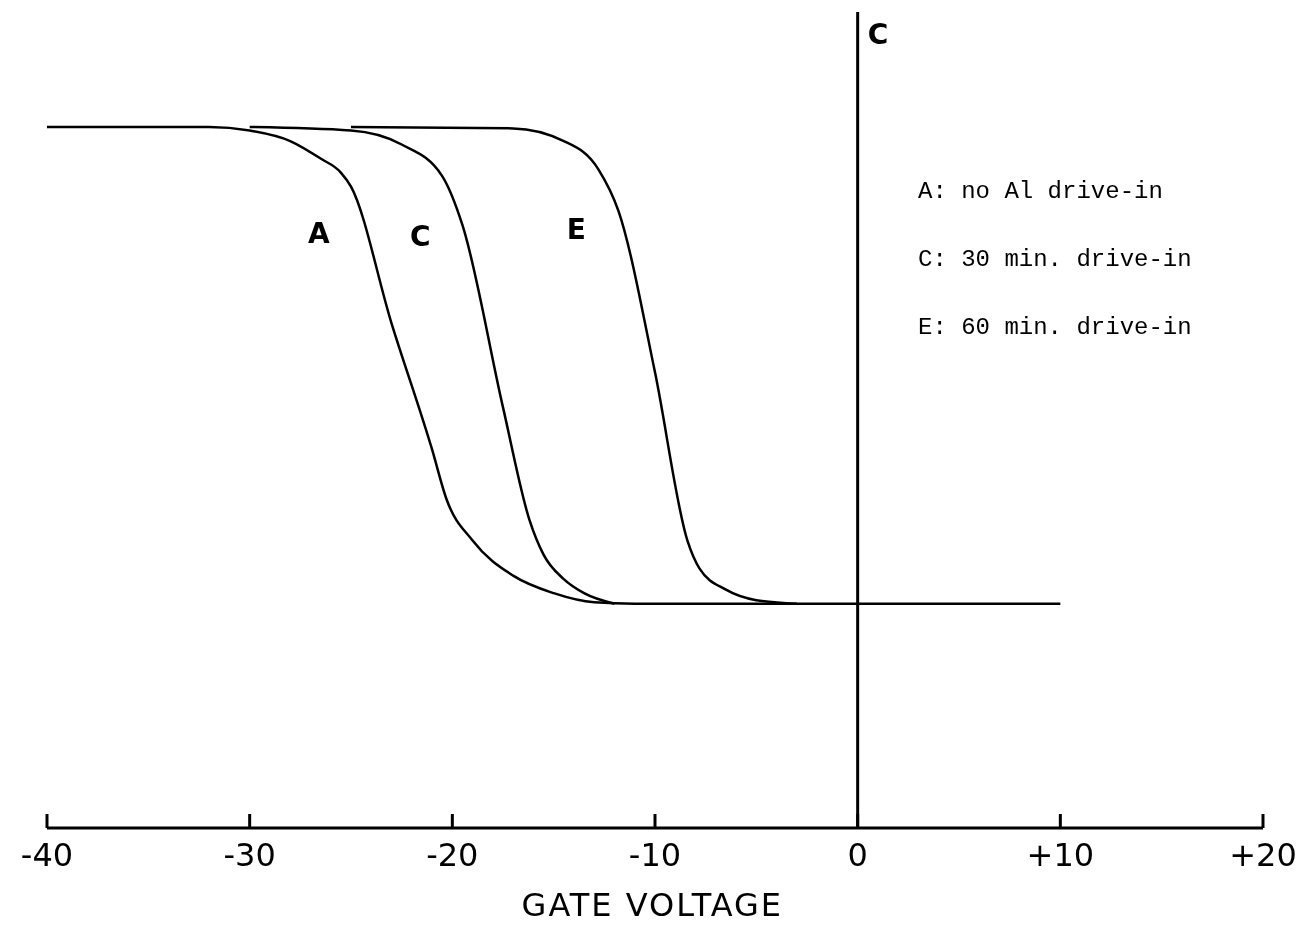 This screenshot has height=928, width=1304. I want to click on x-tick-label: -30, so click(249, 855).